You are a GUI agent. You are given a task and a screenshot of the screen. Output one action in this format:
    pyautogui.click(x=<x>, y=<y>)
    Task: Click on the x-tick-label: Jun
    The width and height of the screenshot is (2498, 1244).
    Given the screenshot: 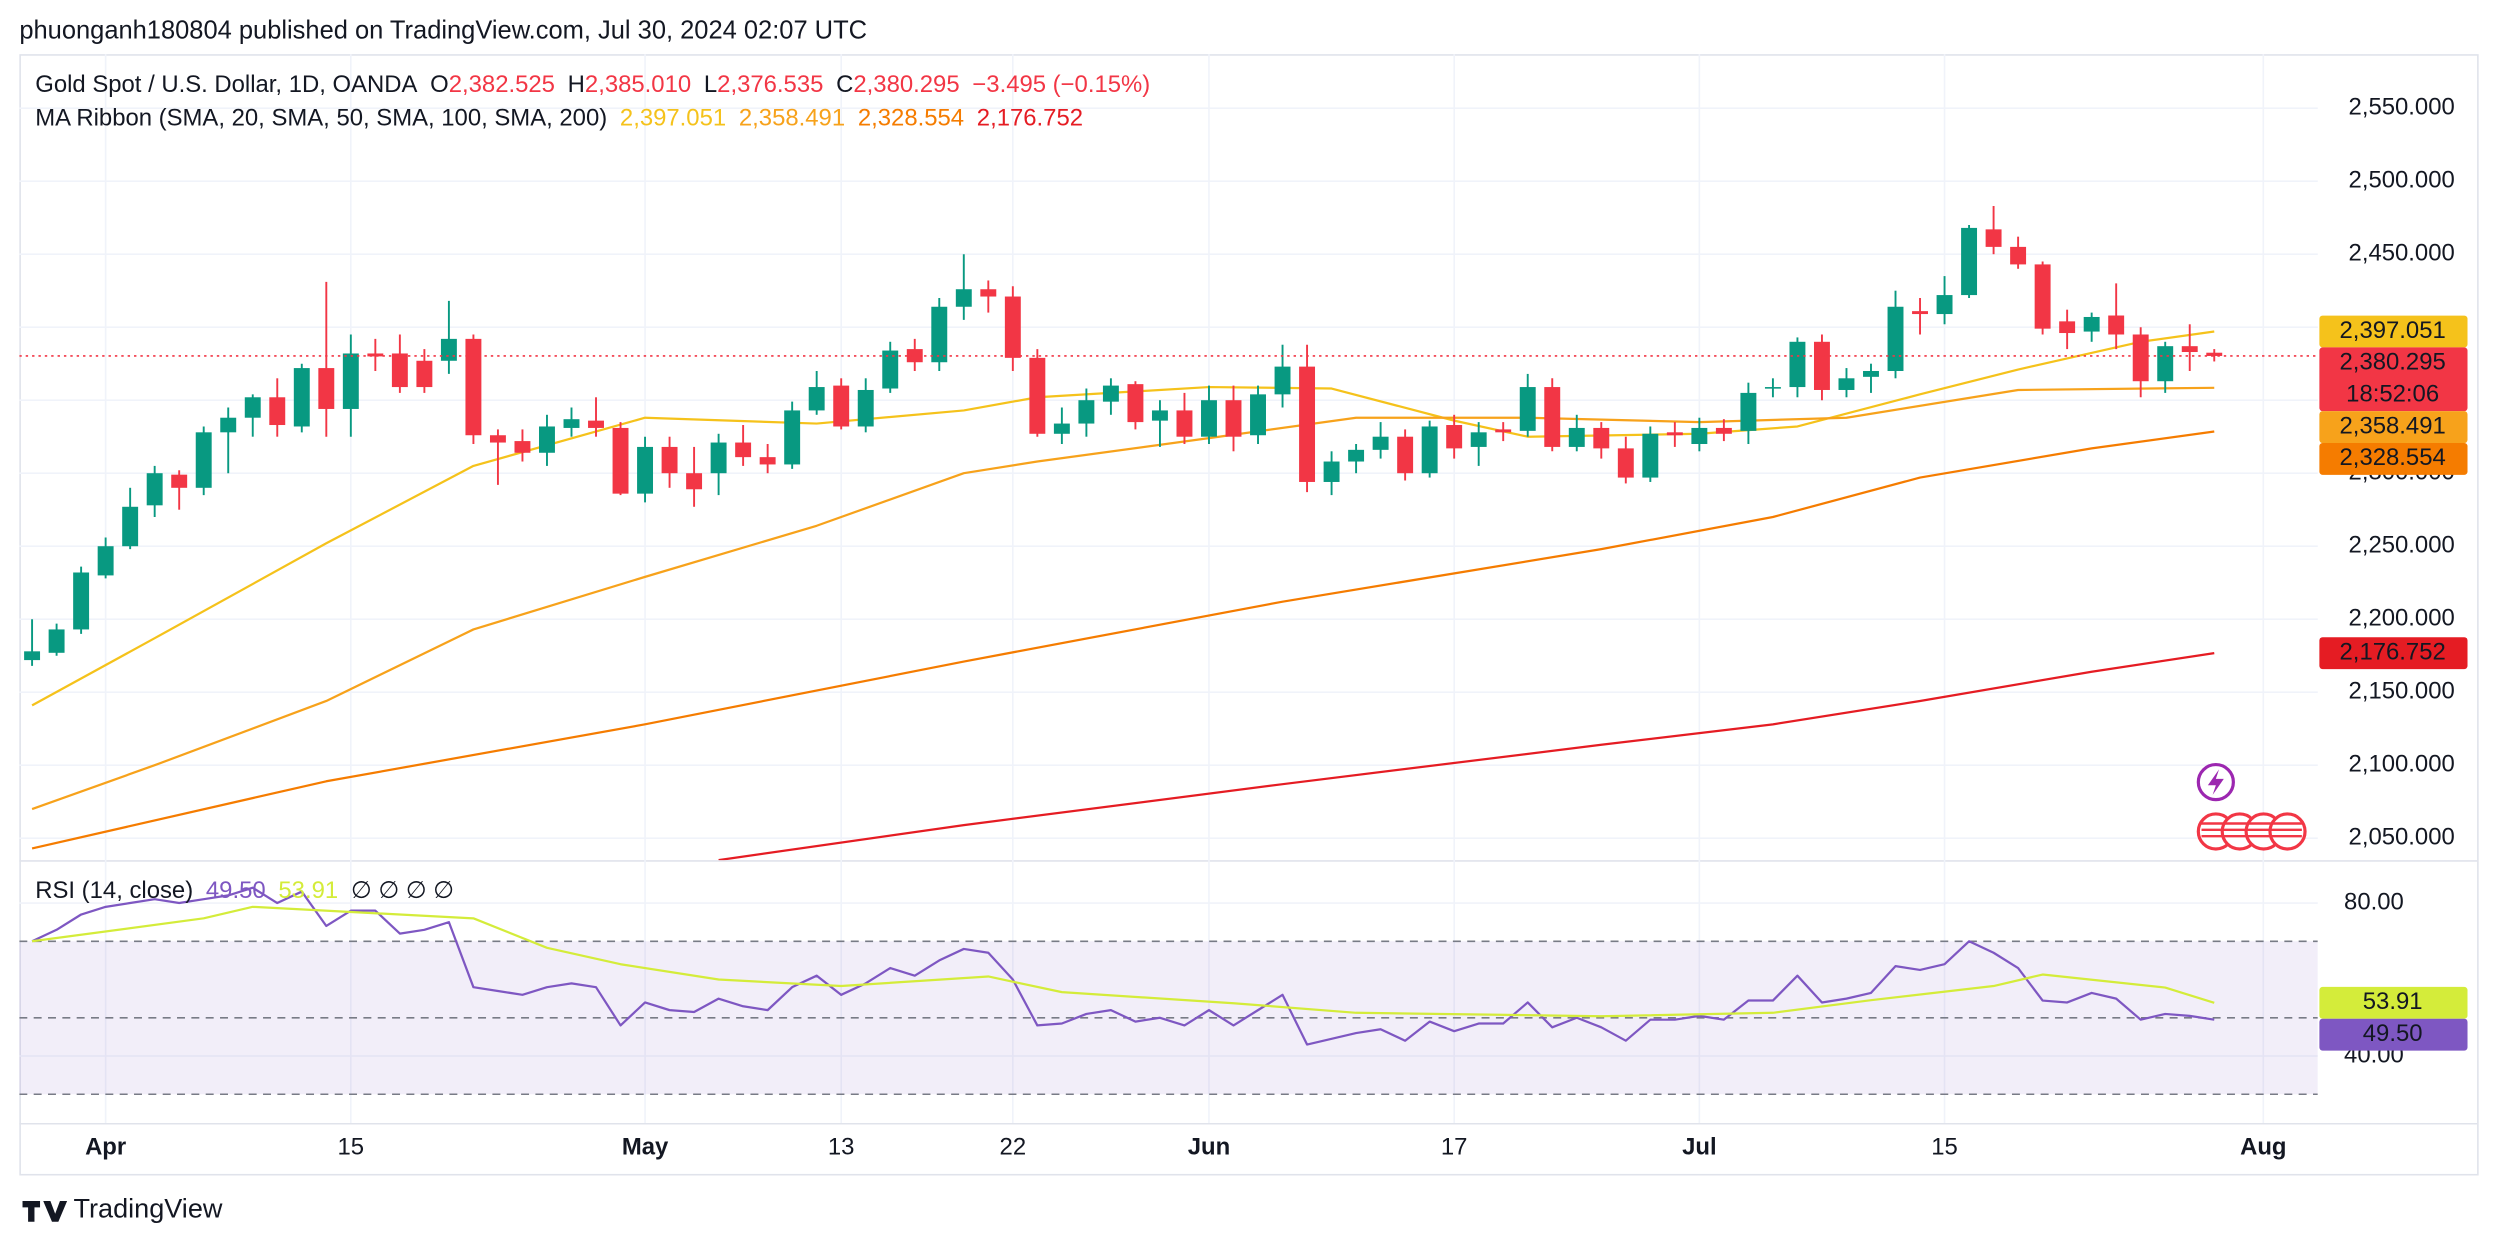 What is the action you would take?
    pyautogui.click(x=1209, y=1147)
    